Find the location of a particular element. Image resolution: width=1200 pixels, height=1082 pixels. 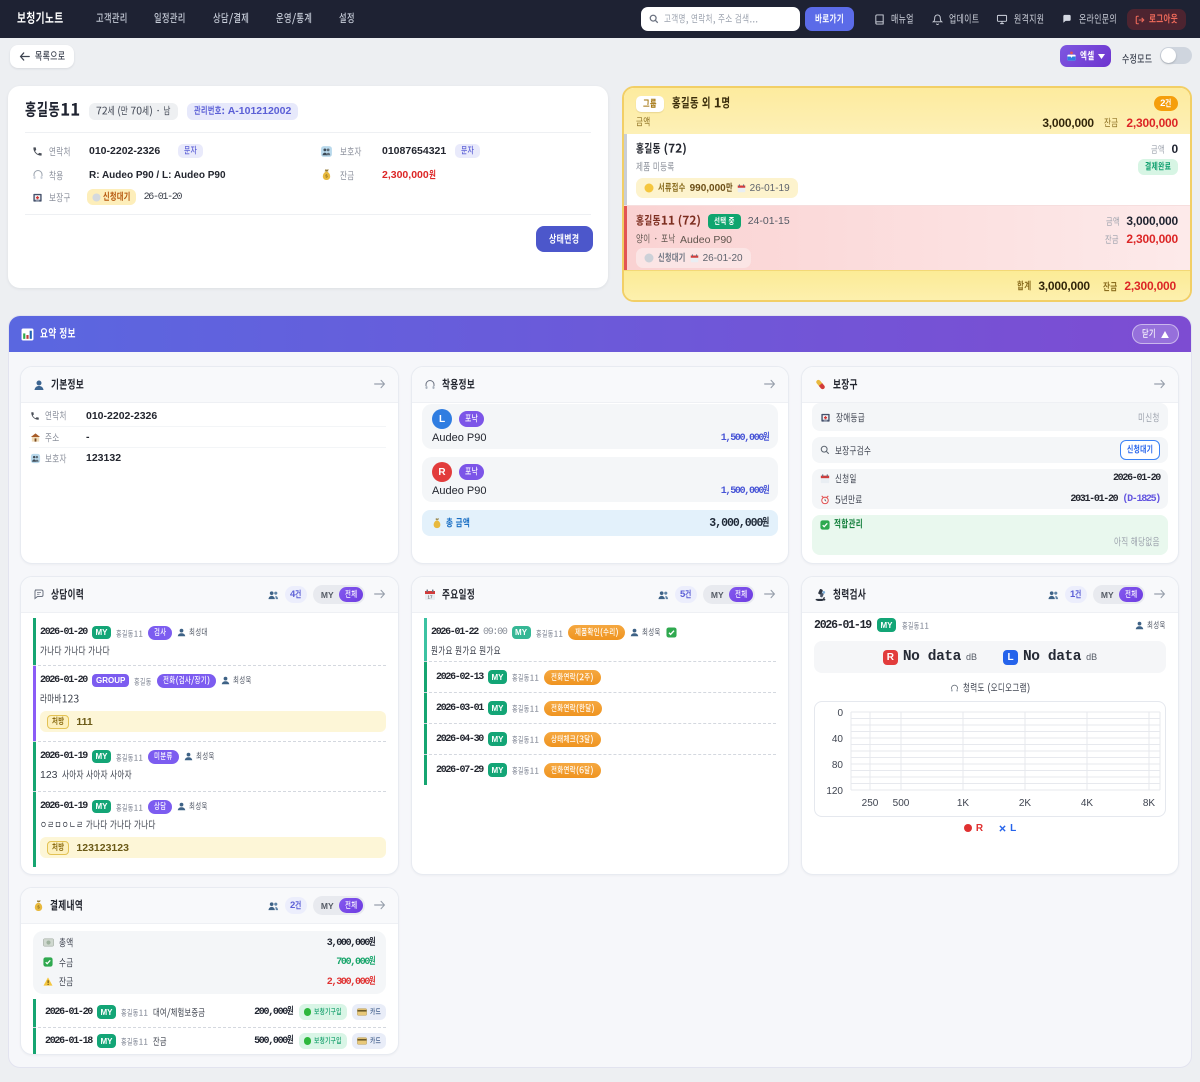

svg-text: 17 is located at coordinates (430, 596).